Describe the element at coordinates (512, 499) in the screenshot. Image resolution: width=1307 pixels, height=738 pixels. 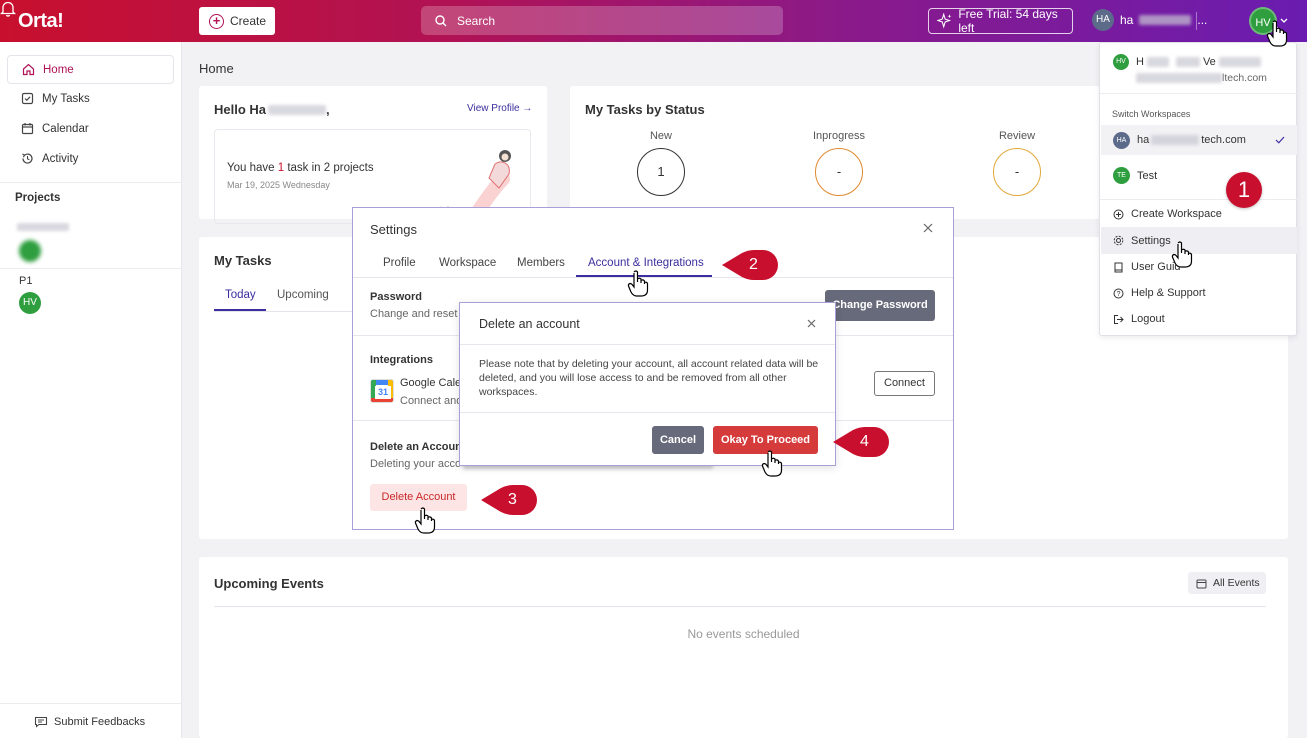
I see `step-marker-3: 3` at that location.